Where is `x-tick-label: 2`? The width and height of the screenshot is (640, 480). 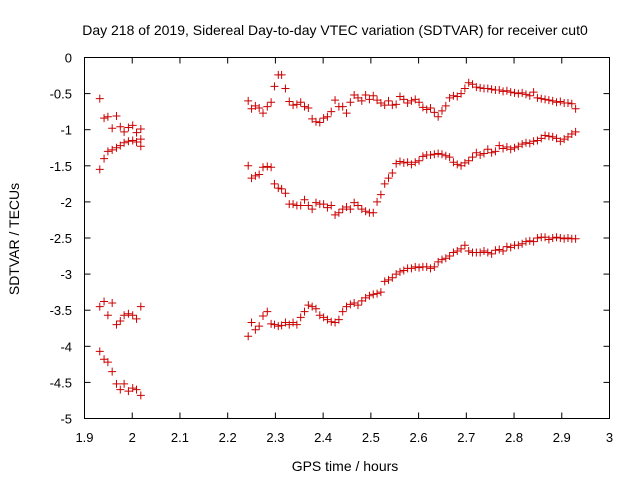
x-tick-label: 2 is located at coordinates (132, 437).